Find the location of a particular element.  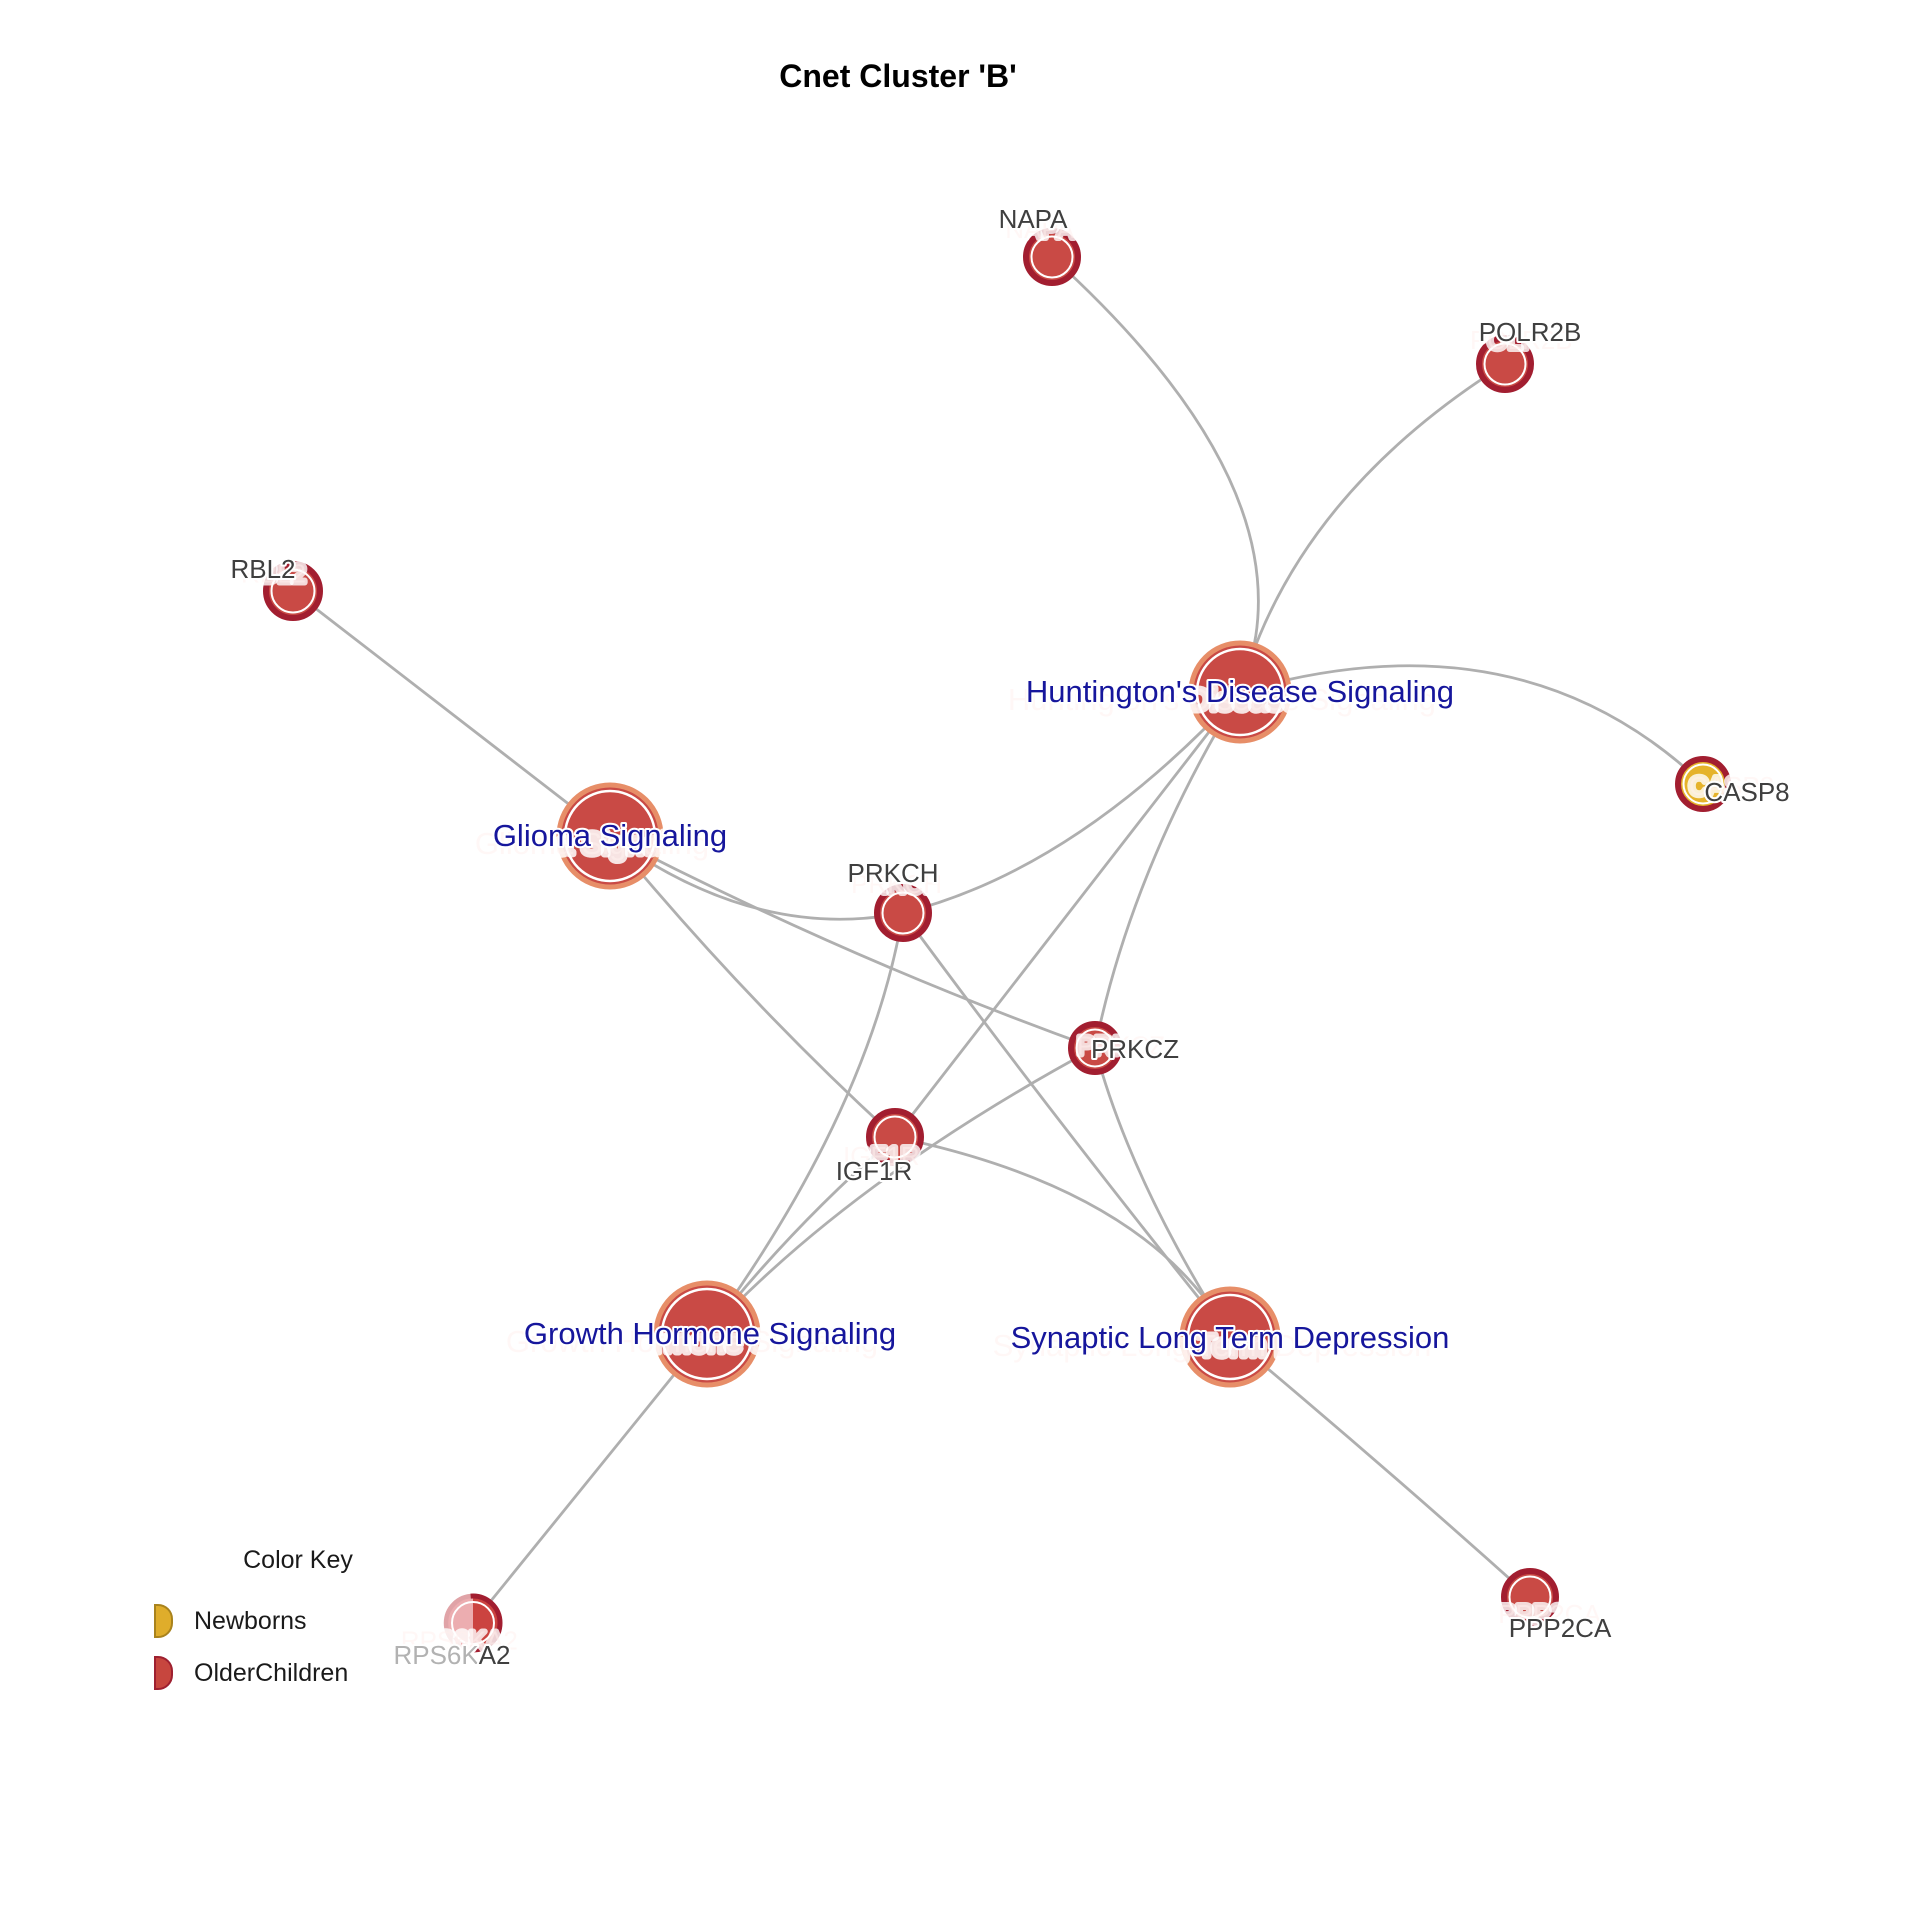

edge-hd-prkcz is located at coordinates (1167, 870).